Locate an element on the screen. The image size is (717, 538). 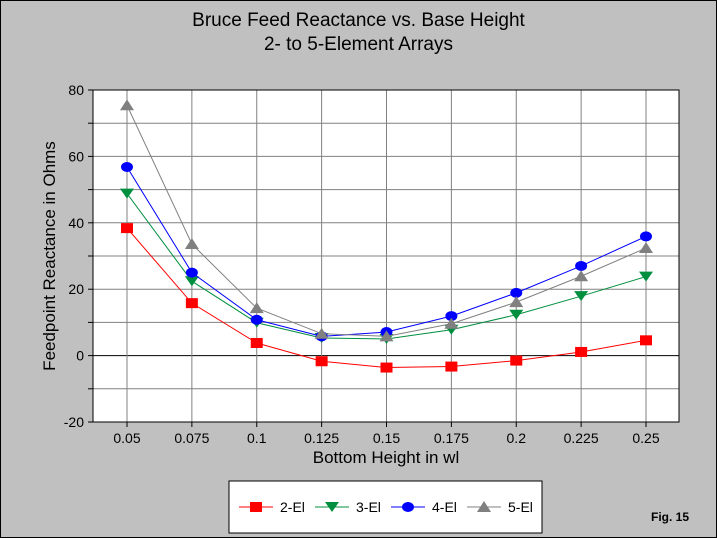
y-tick-label: 40 is located at coordinates (76, 223).